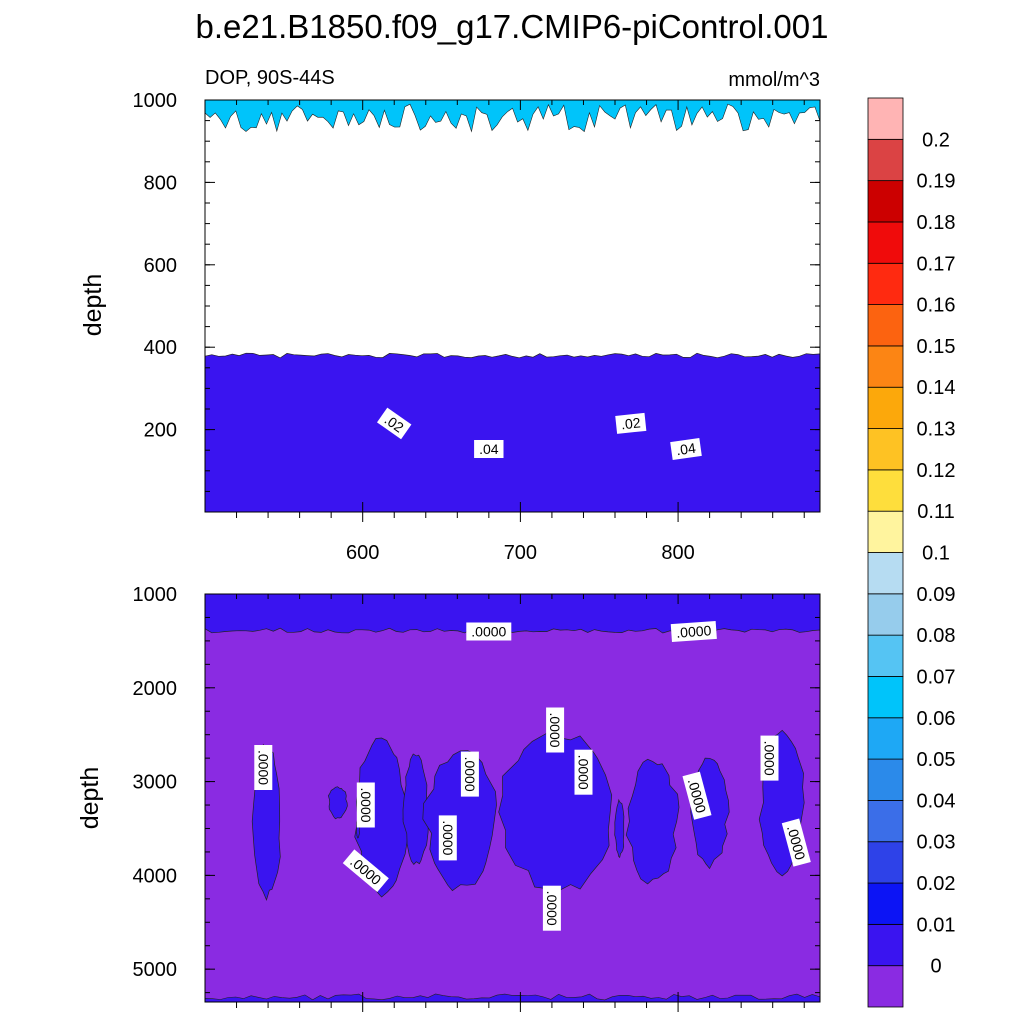 The image size is (1024, 1024). What do you see at coordinates (270, 78) in the screenshot?
I see `top-panel-variable-label: DOP, 90S-44S` at bounding box center [270, 78].